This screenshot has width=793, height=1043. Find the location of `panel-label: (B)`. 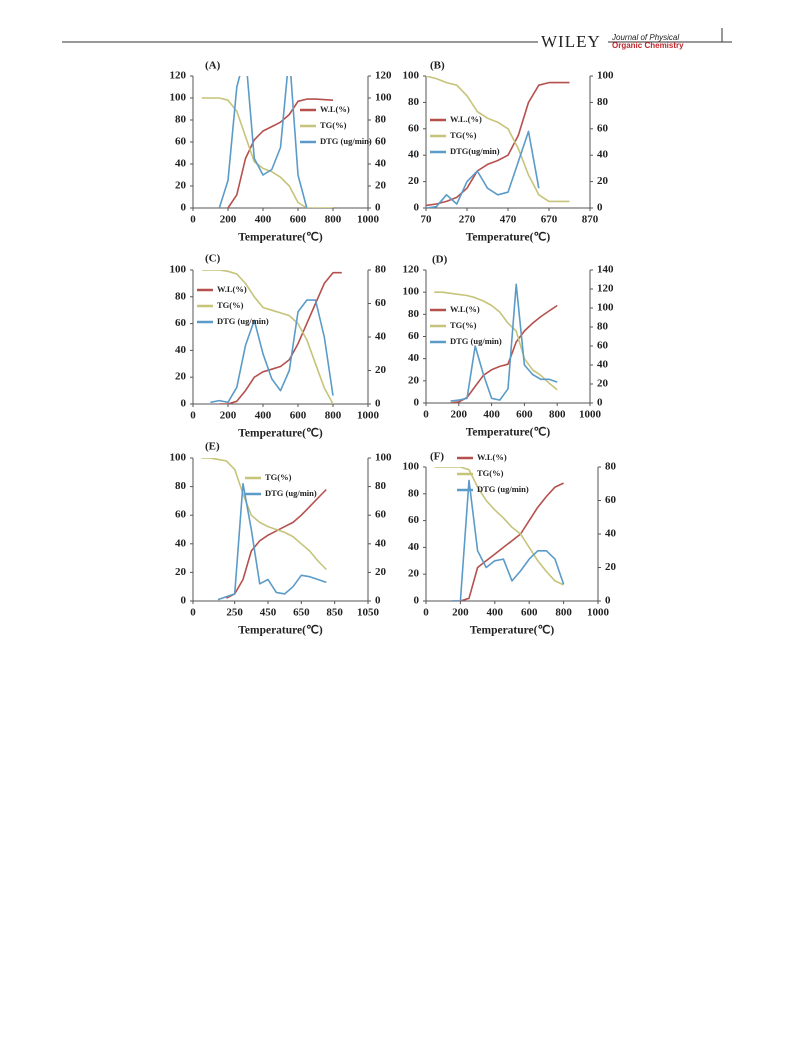

panel-label: (B) is located at coordinates (437, 66).